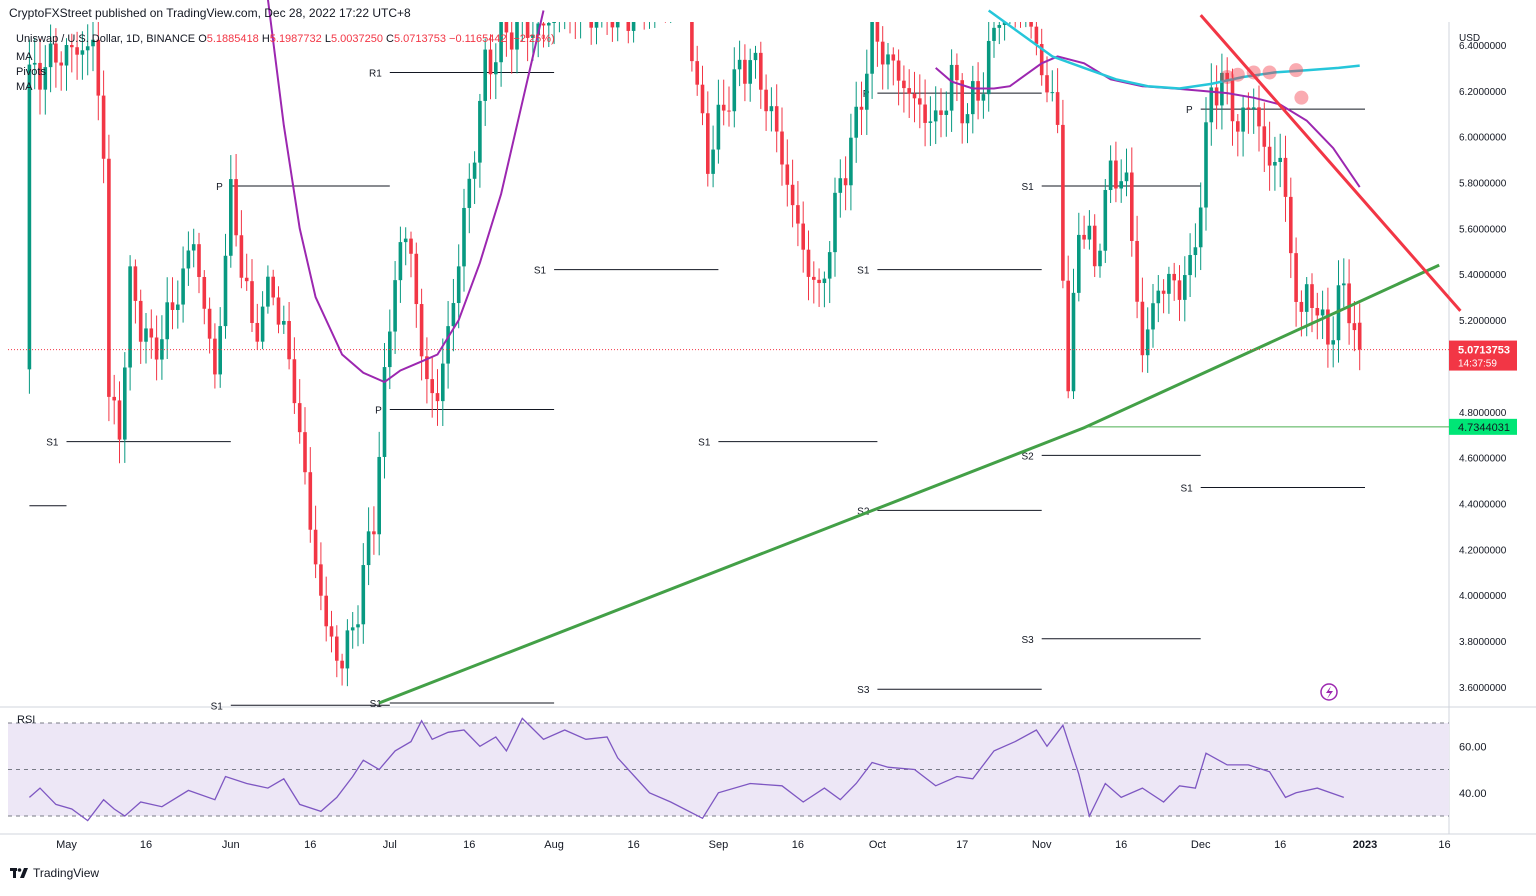 The height and width of the screenshot is (896, 1536). I want to click on rsi-pane: RSI 60.00 40.00, so click(747, 768).